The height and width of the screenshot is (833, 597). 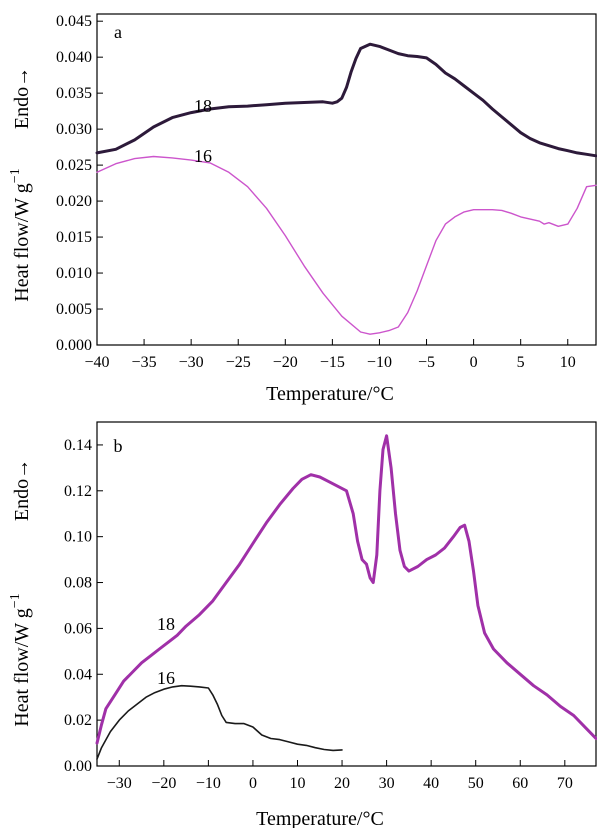 I want to click on x-tick-label: −25, so click(x=238, y=362).